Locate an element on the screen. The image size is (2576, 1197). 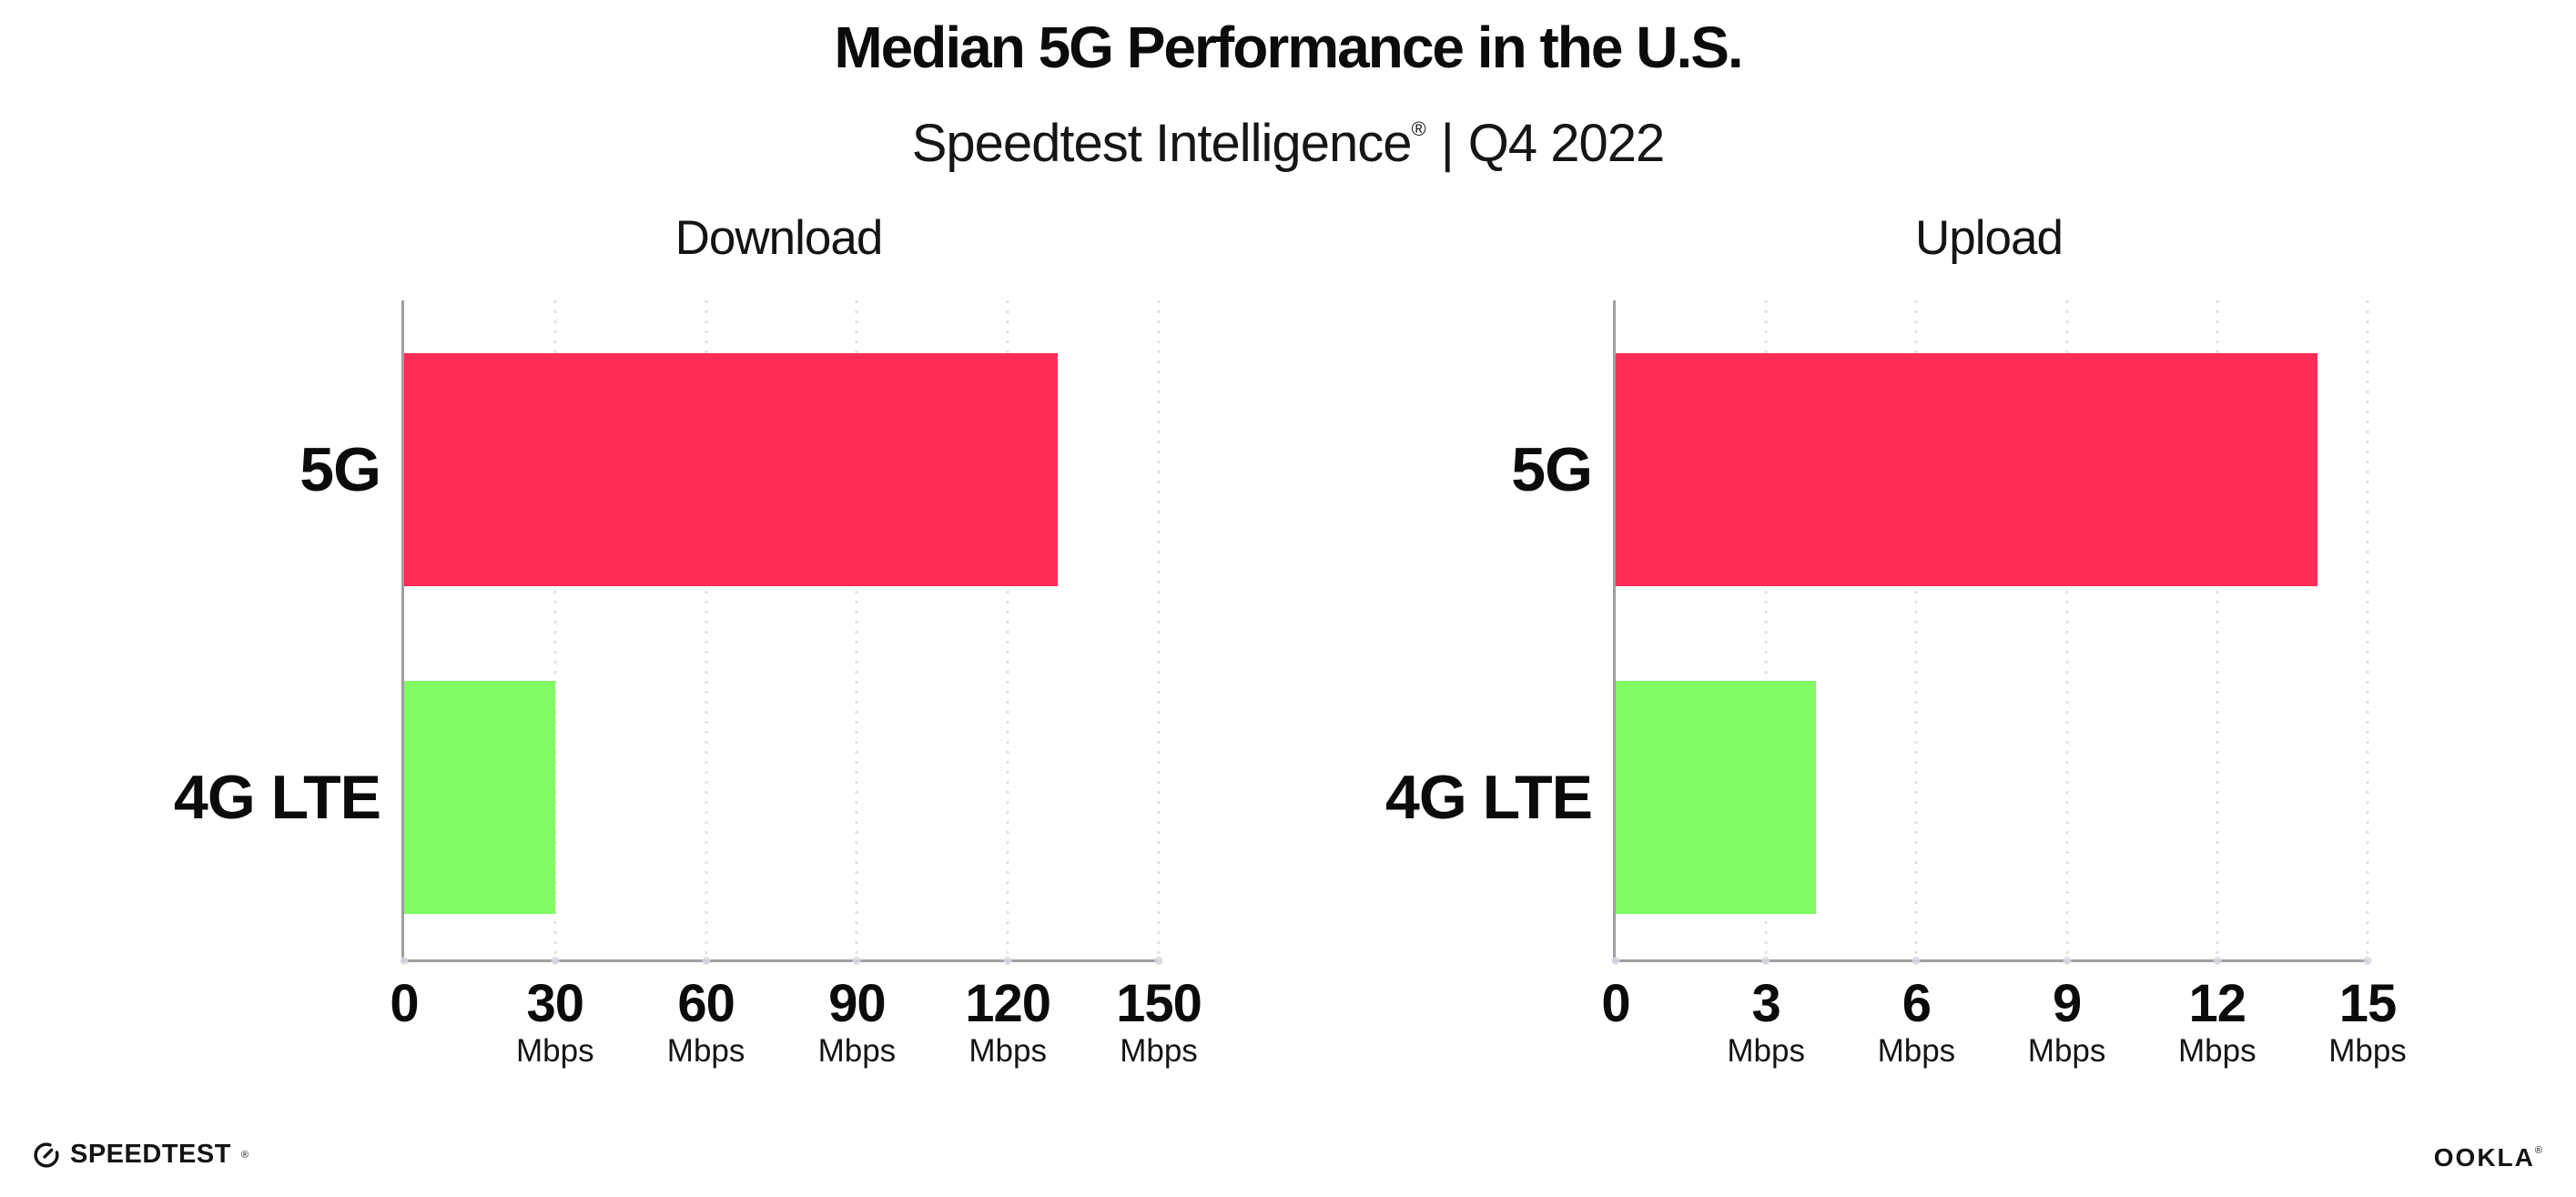
speedtest-registered-icon: ® is located at coordinates (244, 1155).